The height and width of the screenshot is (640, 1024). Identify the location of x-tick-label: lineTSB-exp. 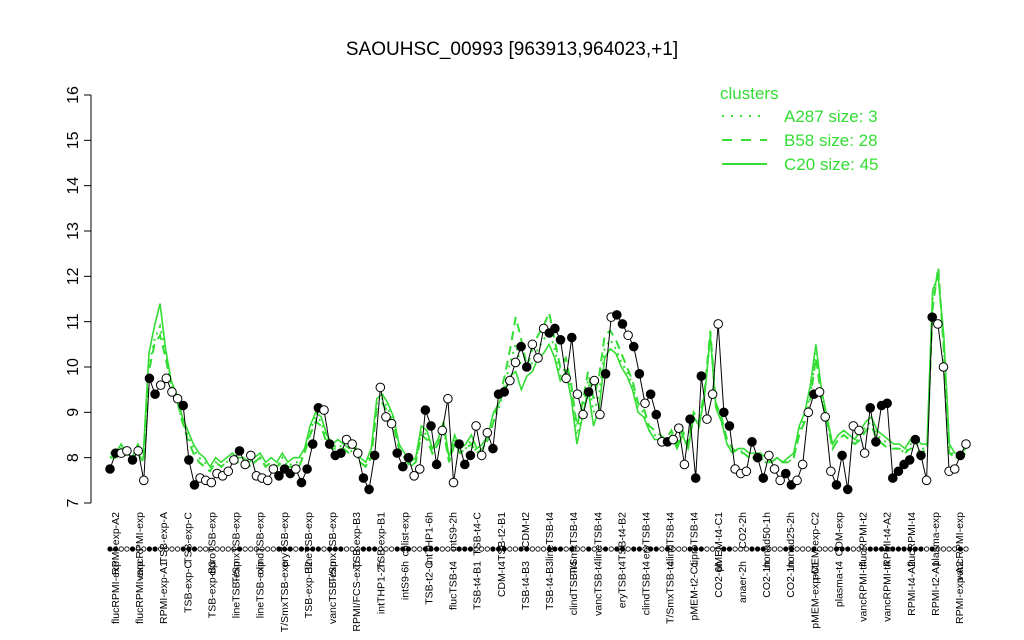
(237, 589).